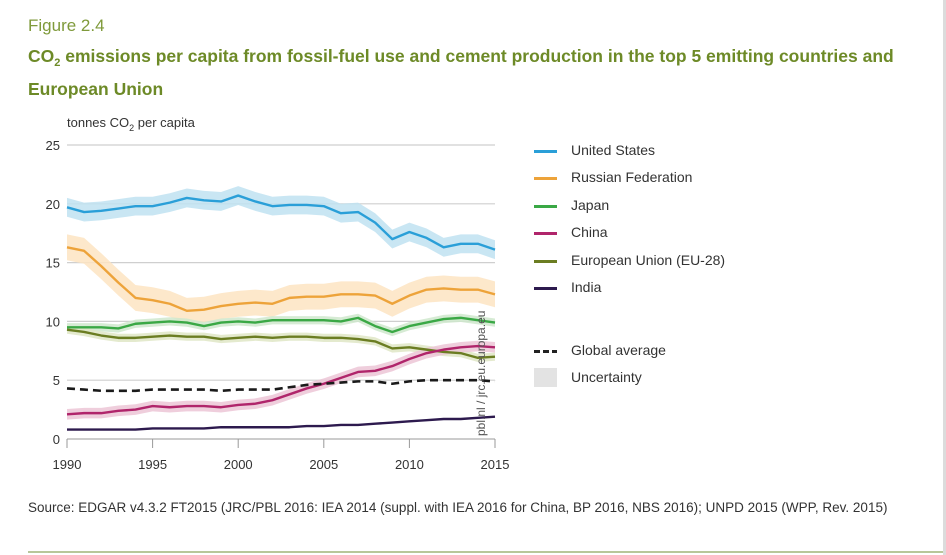 The height and width of the screenshot is (555, 946). What do you see at coordinates (281, 325) in the screenshot?
I see `series-line-japan` at bounding box center [281, 325].